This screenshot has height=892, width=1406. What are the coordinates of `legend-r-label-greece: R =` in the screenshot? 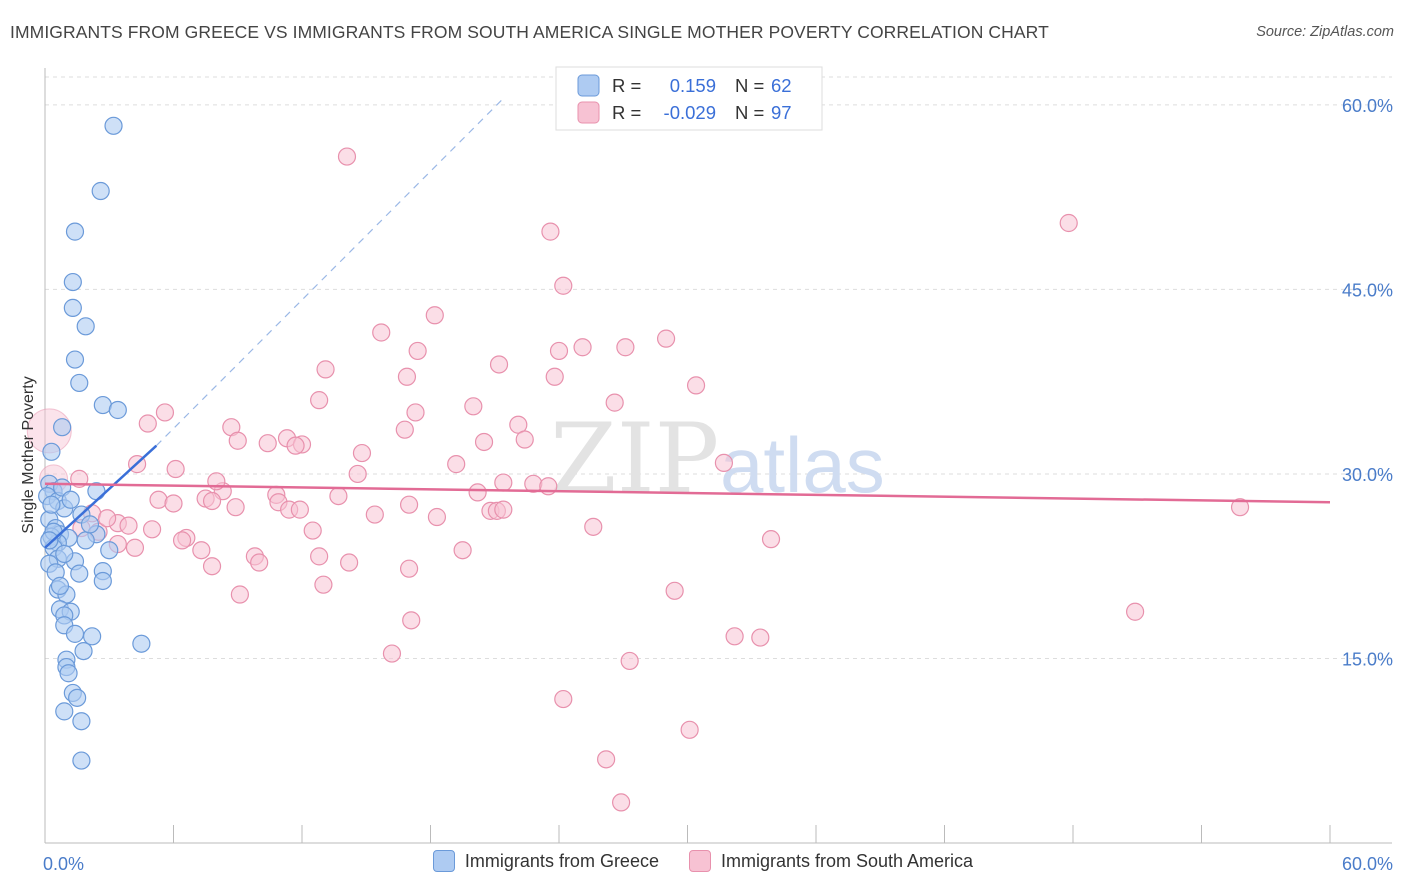 It's located at (626, 85).